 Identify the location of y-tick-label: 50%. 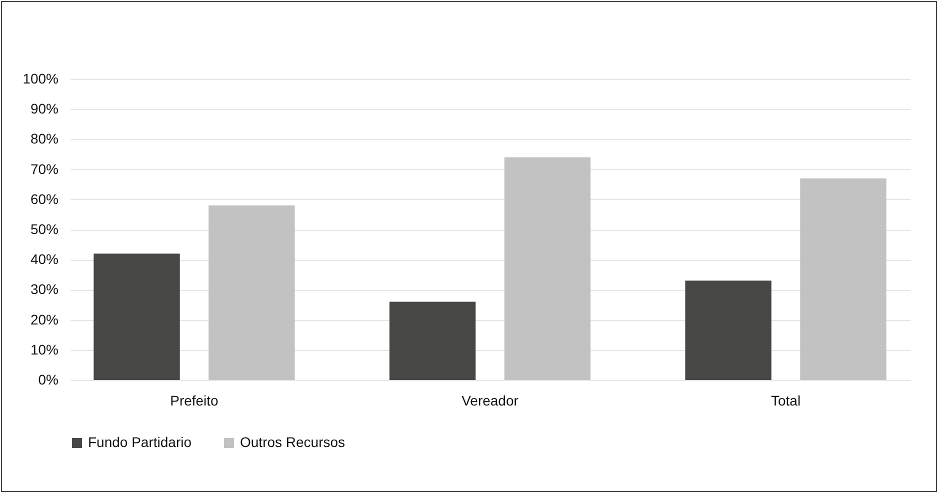
(44, 229).